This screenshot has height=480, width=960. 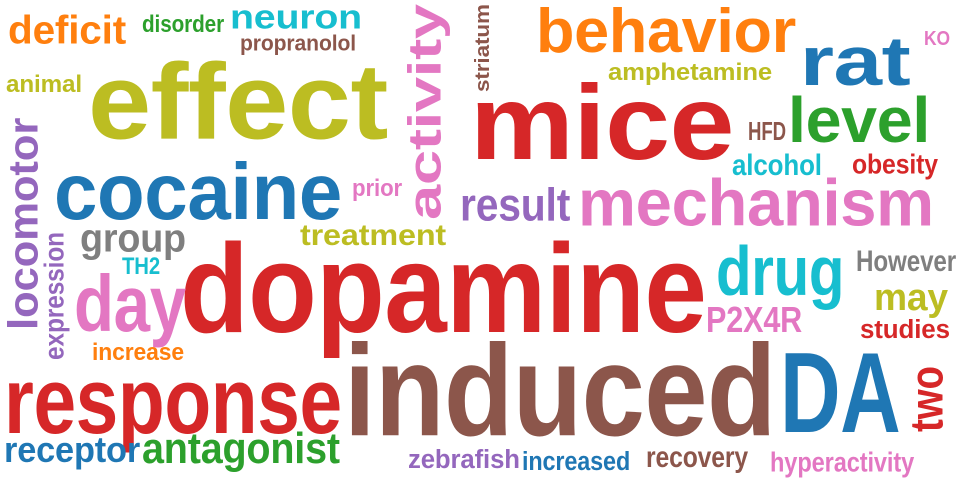 I want to click on word-recovery: recovery, so click(x=697, y=457).